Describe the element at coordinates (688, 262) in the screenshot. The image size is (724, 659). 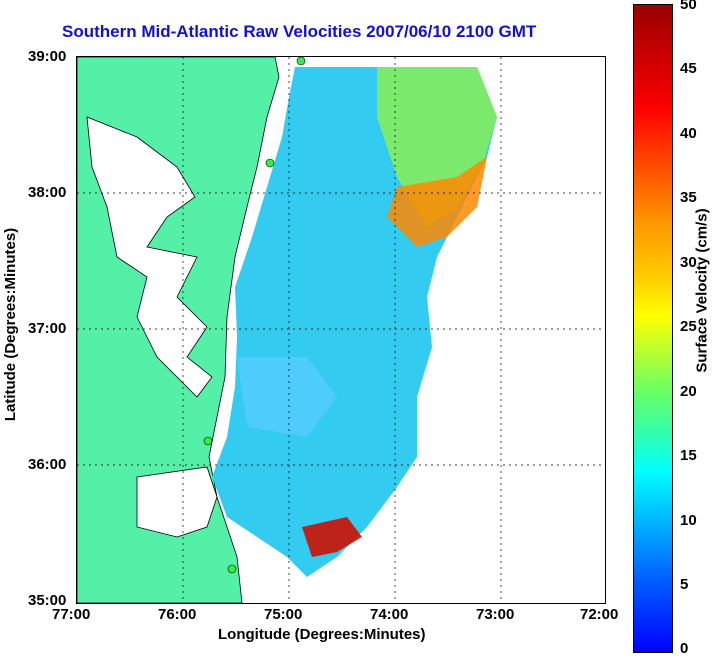
I see `colorbar-tick: 30` at that location.